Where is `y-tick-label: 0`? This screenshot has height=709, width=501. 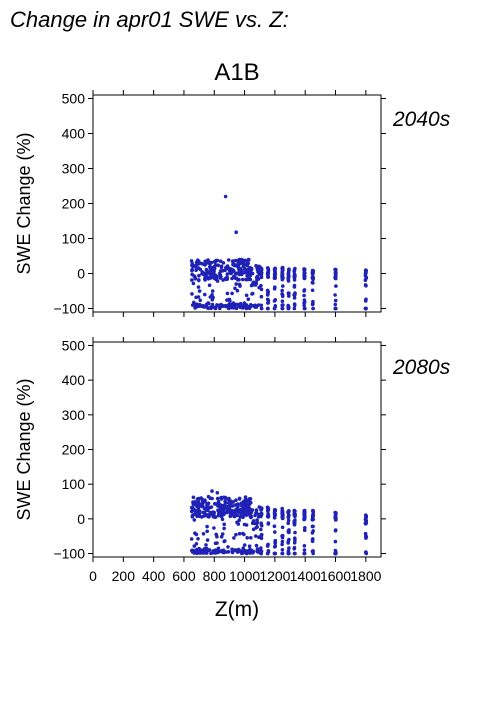 y-tick-label: 0 is located at coordinates (81, 519).